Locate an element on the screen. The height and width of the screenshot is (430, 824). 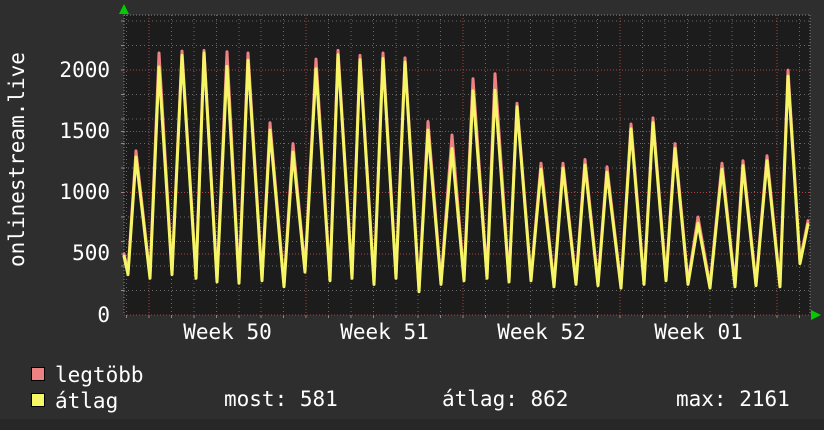
bottom-strip is located at coordinates (412, 424).